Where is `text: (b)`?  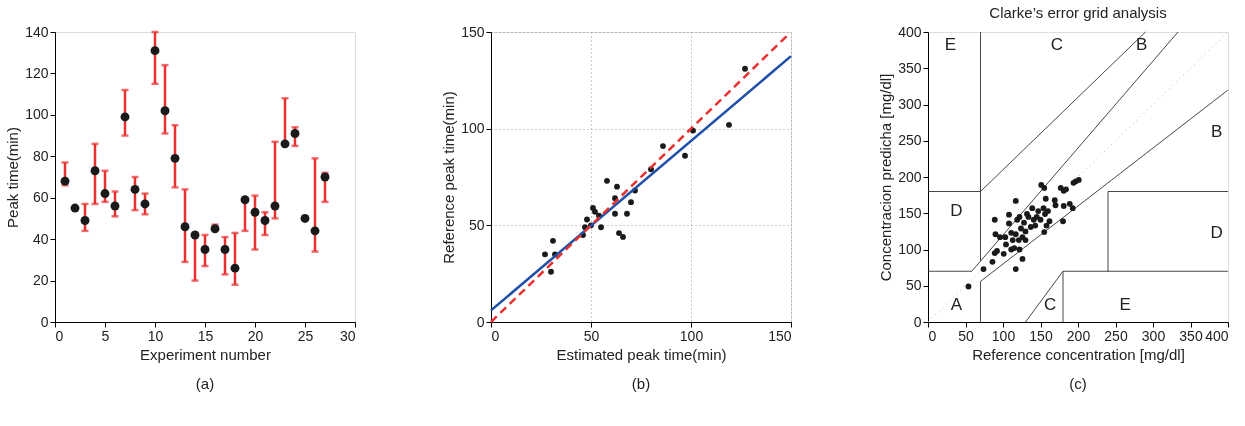 text: (b) is located at coordinates (641, 383).